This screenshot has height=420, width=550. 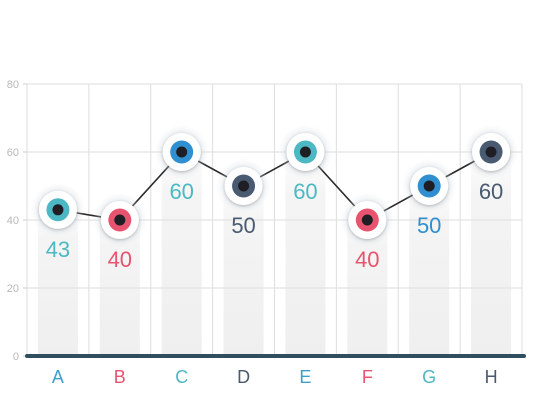 What do you see at coordinates (181, 152) in the screenshot?
I see `data-point-C` at bounding box center [181, 152].